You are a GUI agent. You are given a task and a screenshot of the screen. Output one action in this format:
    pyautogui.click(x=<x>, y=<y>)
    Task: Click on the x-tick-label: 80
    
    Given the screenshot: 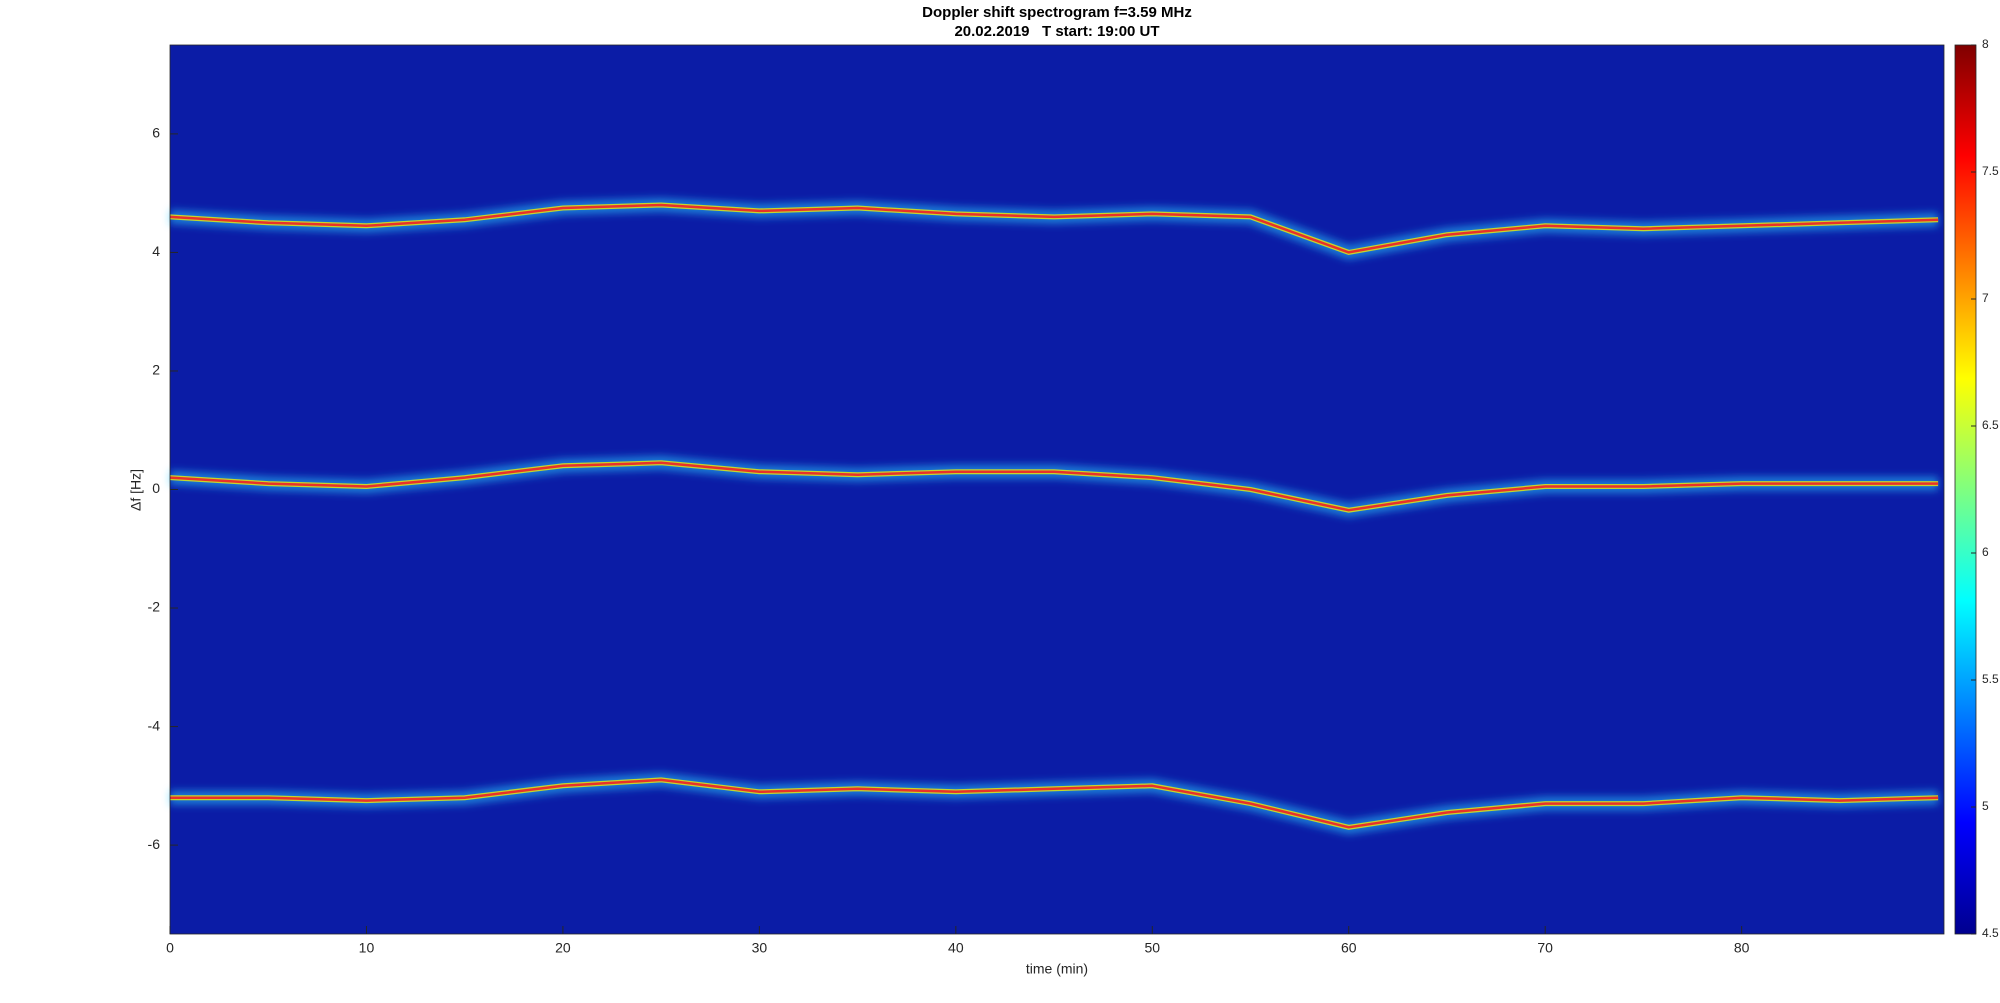 What is the action you would take?
    pyautogui.click(x=1742, y=948)
    